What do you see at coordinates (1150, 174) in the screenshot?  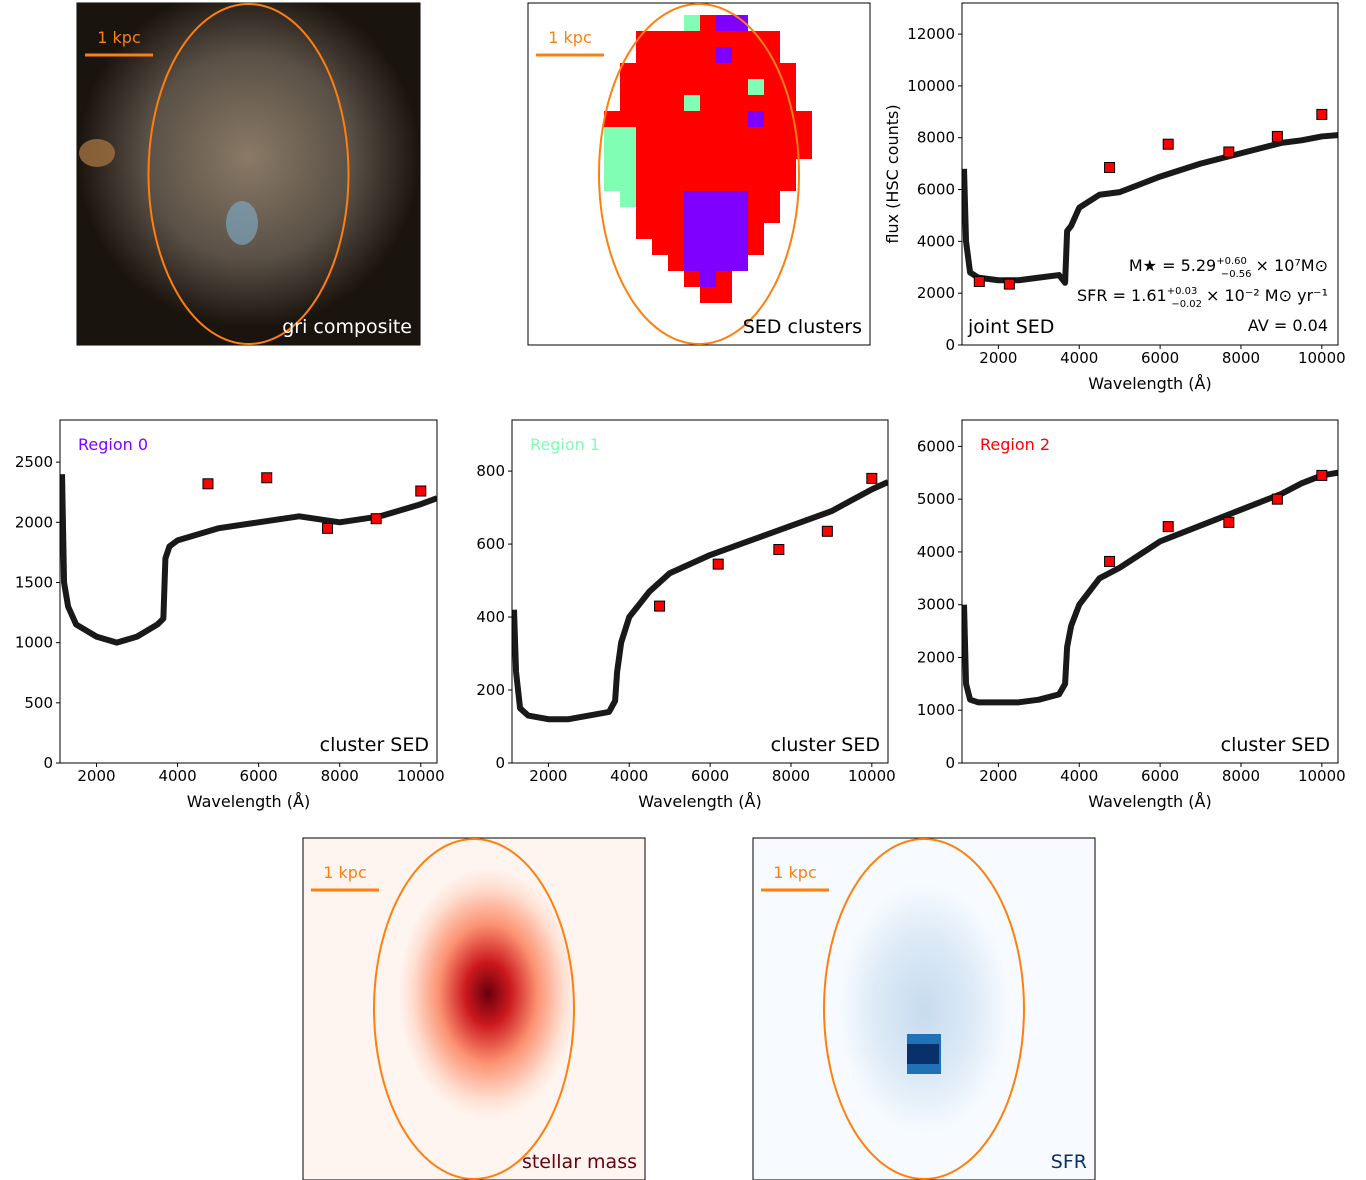 I see `axes-frame` at bounding box center [1150, 174].